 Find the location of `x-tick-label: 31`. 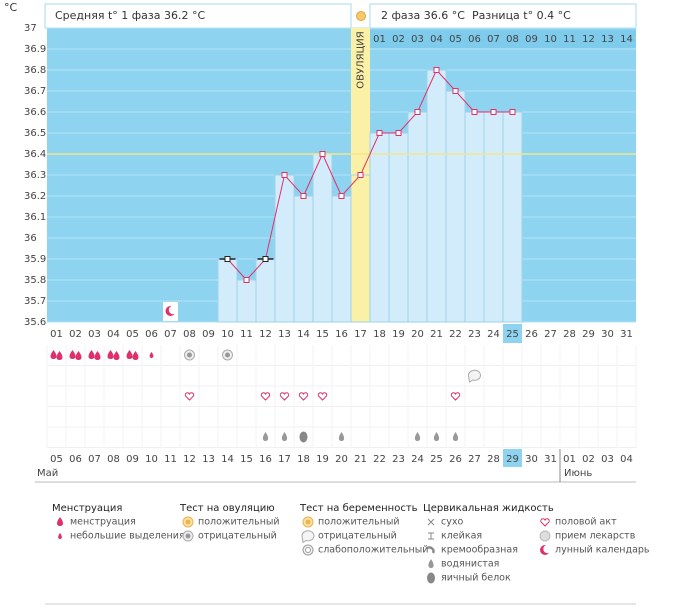

x-tick-label: 31 is located at coordinates (626, 334).